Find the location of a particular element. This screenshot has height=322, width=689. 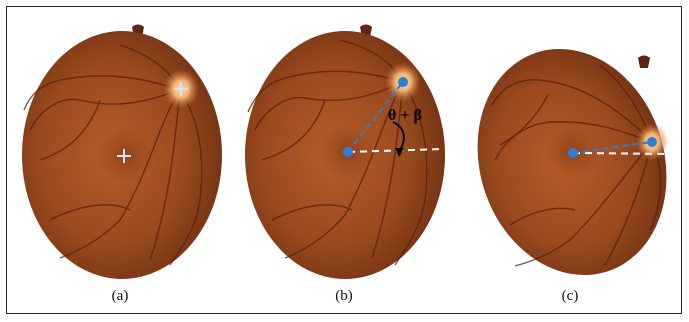

fovea-center-marker-a is located at coordinates (124, 156).